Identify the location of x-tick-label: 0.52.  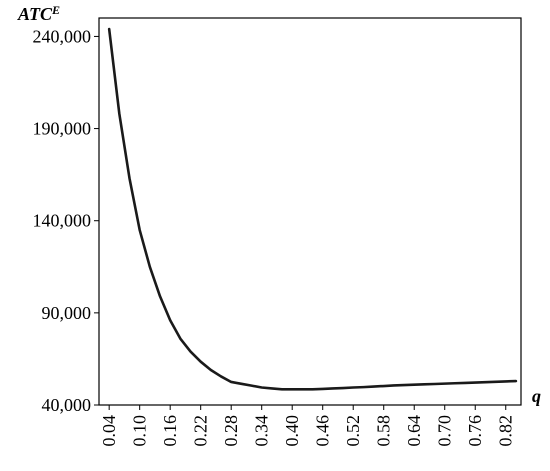
(353, 431).